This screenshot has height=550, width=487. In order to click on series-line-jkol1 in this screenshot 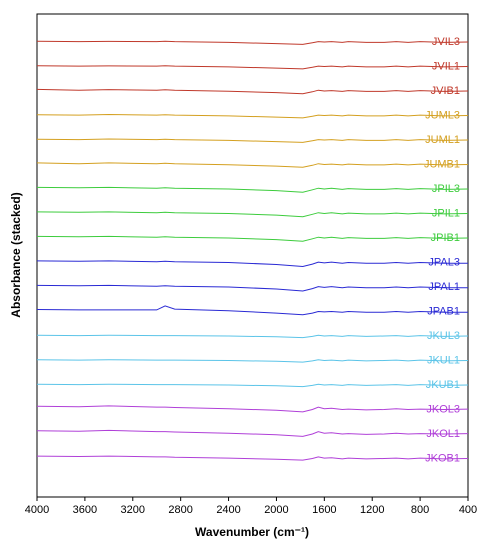, I will do `click(252, 433)`.